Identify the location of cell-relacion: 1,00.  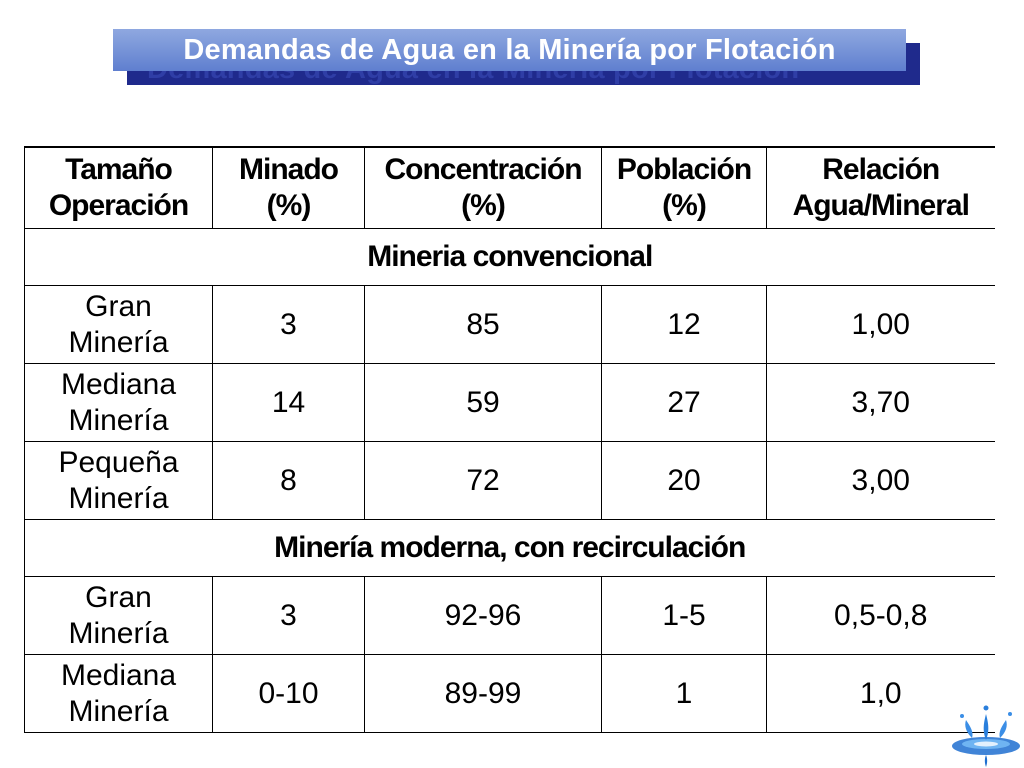
(880, 324).